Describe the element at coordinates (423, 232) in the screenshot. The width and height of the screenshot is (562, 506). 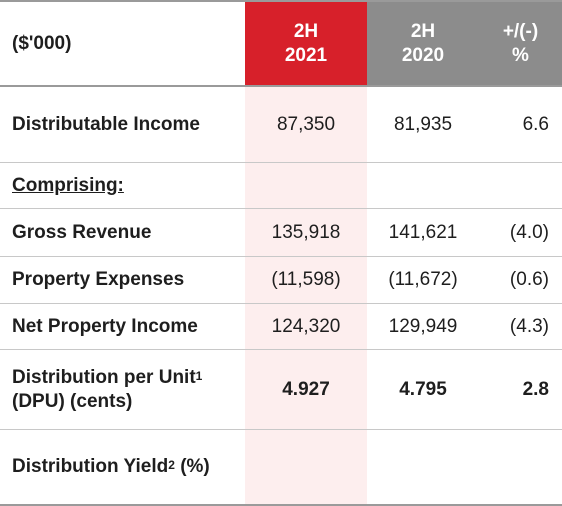
I see `value-2h-2020: 141,621` at that location.